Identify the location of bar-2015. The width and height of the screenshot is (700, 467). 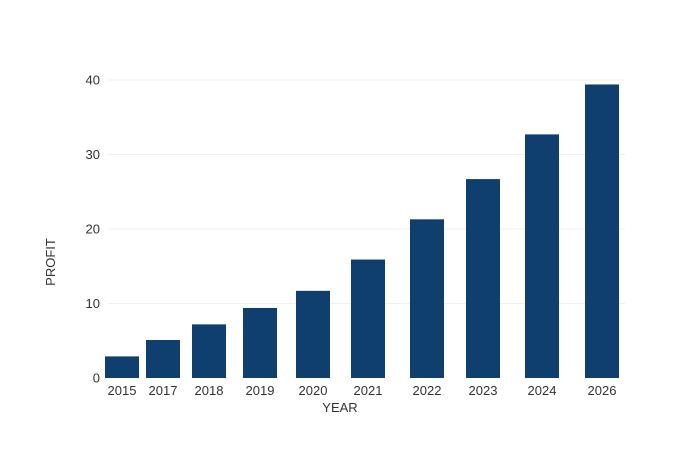
(122, 367).